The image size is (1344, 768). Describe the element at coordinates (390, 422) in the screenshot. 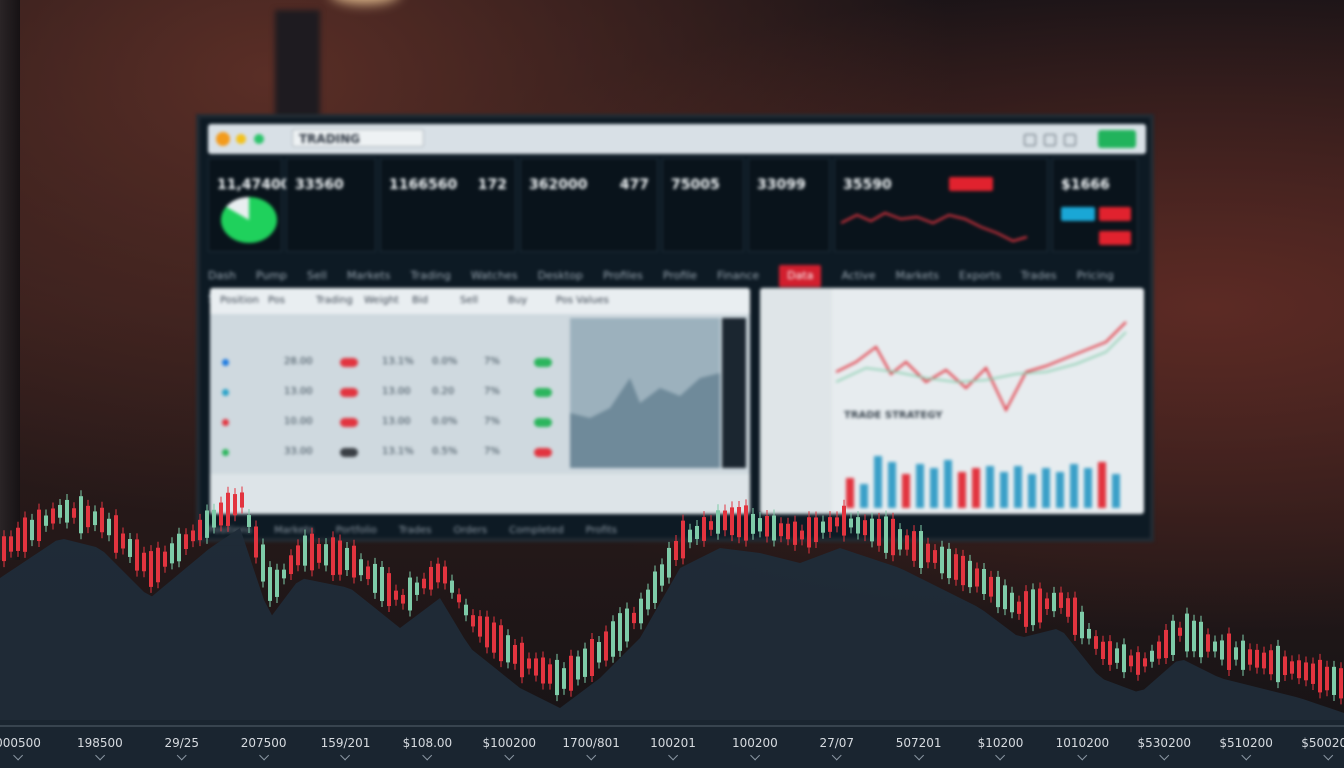

I see `table-row: 10.00 13.00 0.0% 7%` at that location.